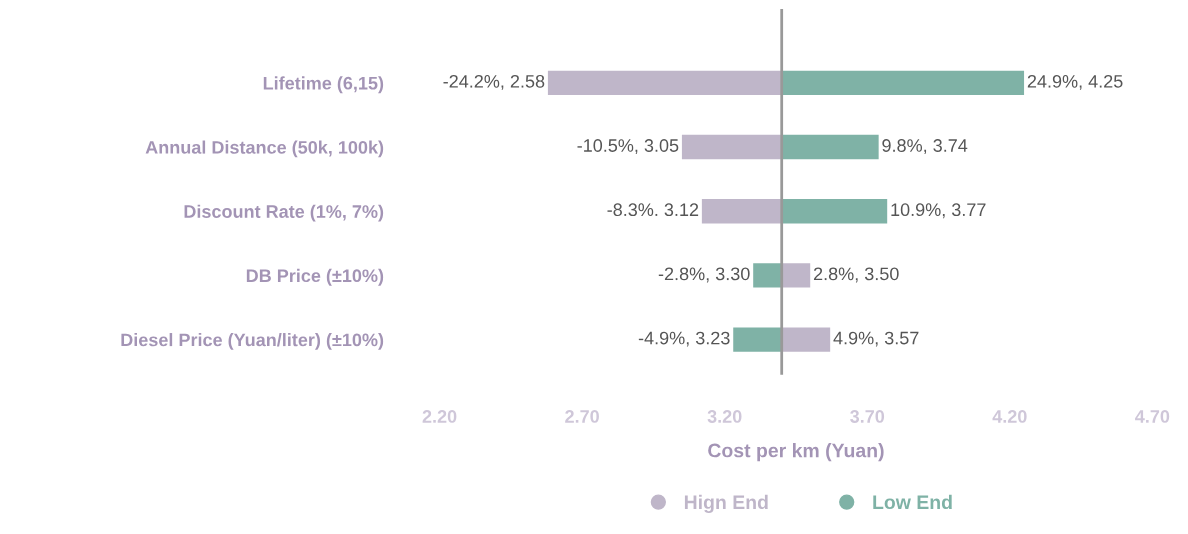  I want to click on annotation: -10.5%, 3.05, so click(628, 147).